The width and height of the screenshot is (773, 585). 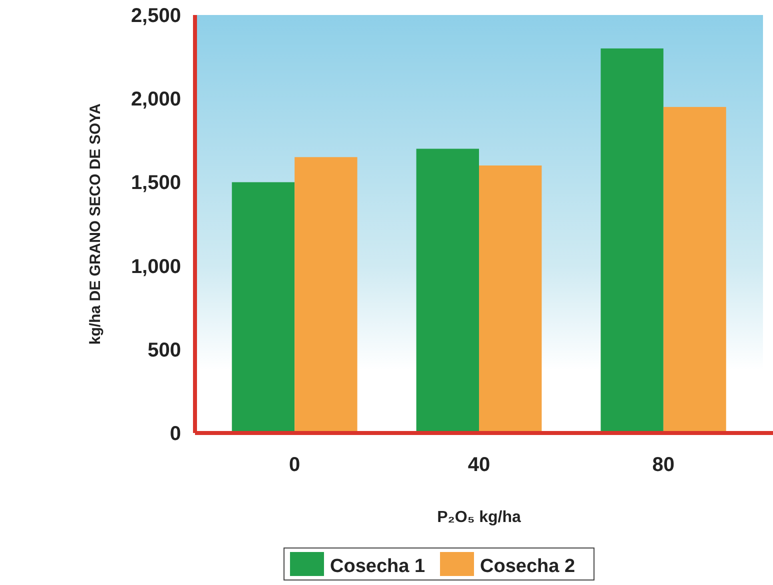 What do you see at coordinates (528, 566) in the screenshot?
I see `legend-label: Cosecha 2` at bounding box center [528, 566].